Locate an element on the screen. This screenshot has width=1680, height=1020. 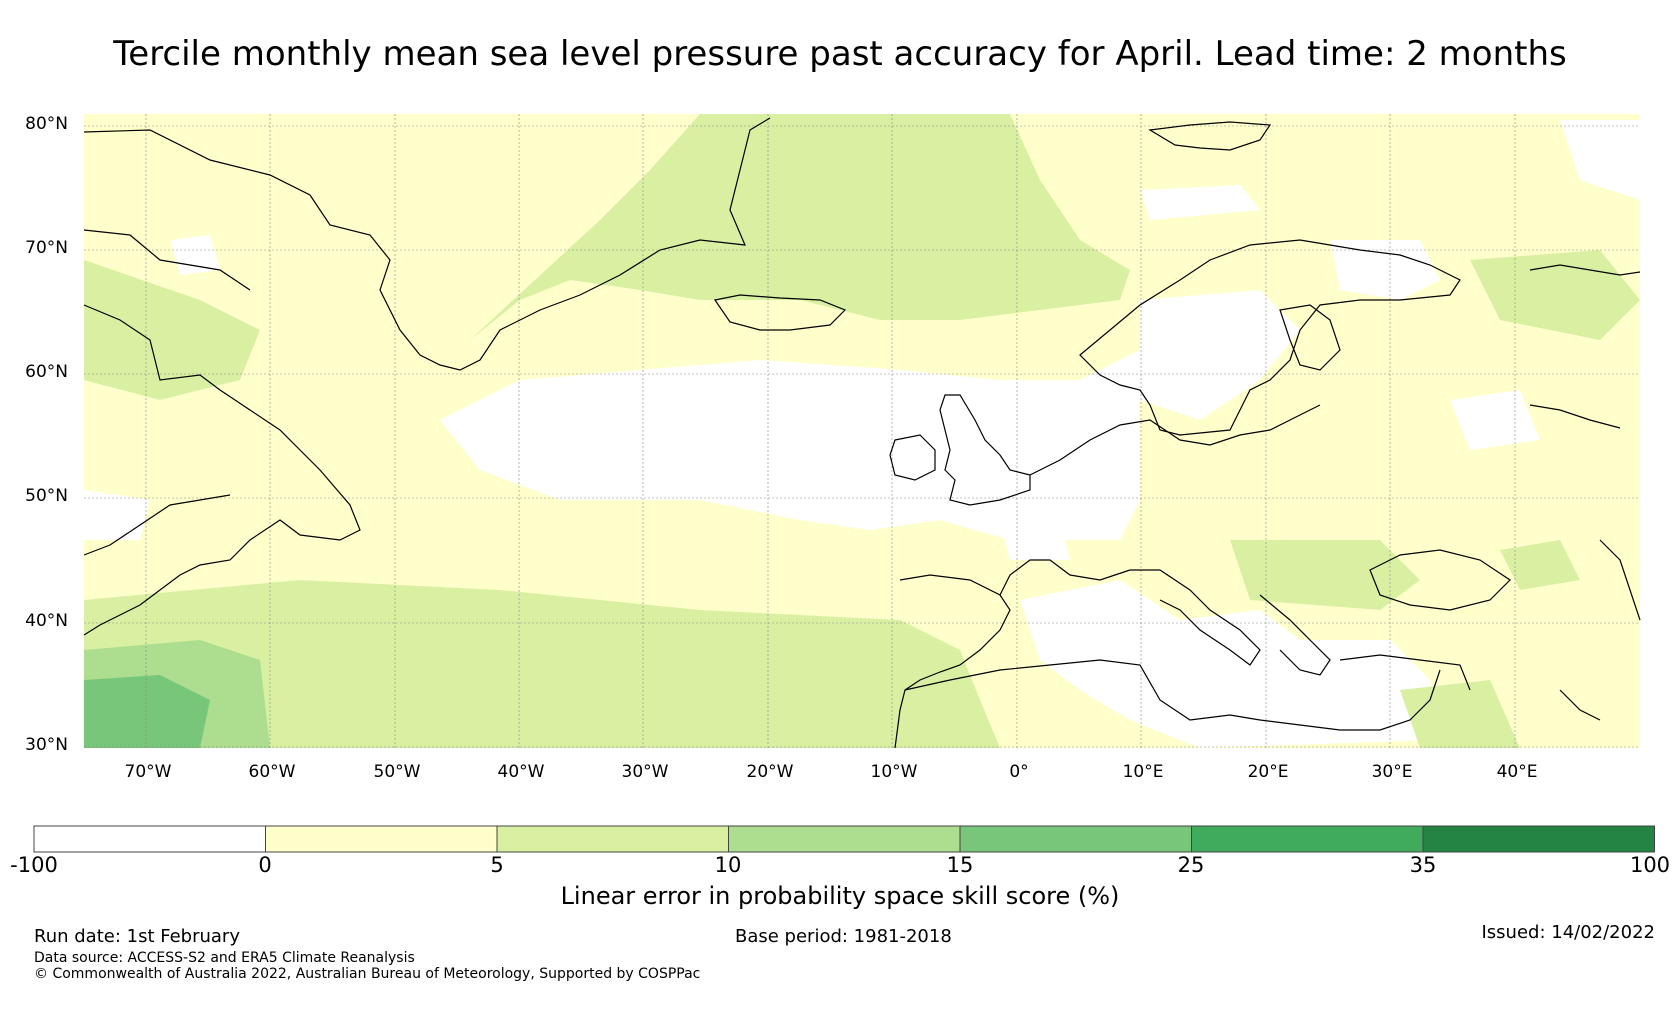
lon-label-50w: 50°W is located at coordinates (397, 772).